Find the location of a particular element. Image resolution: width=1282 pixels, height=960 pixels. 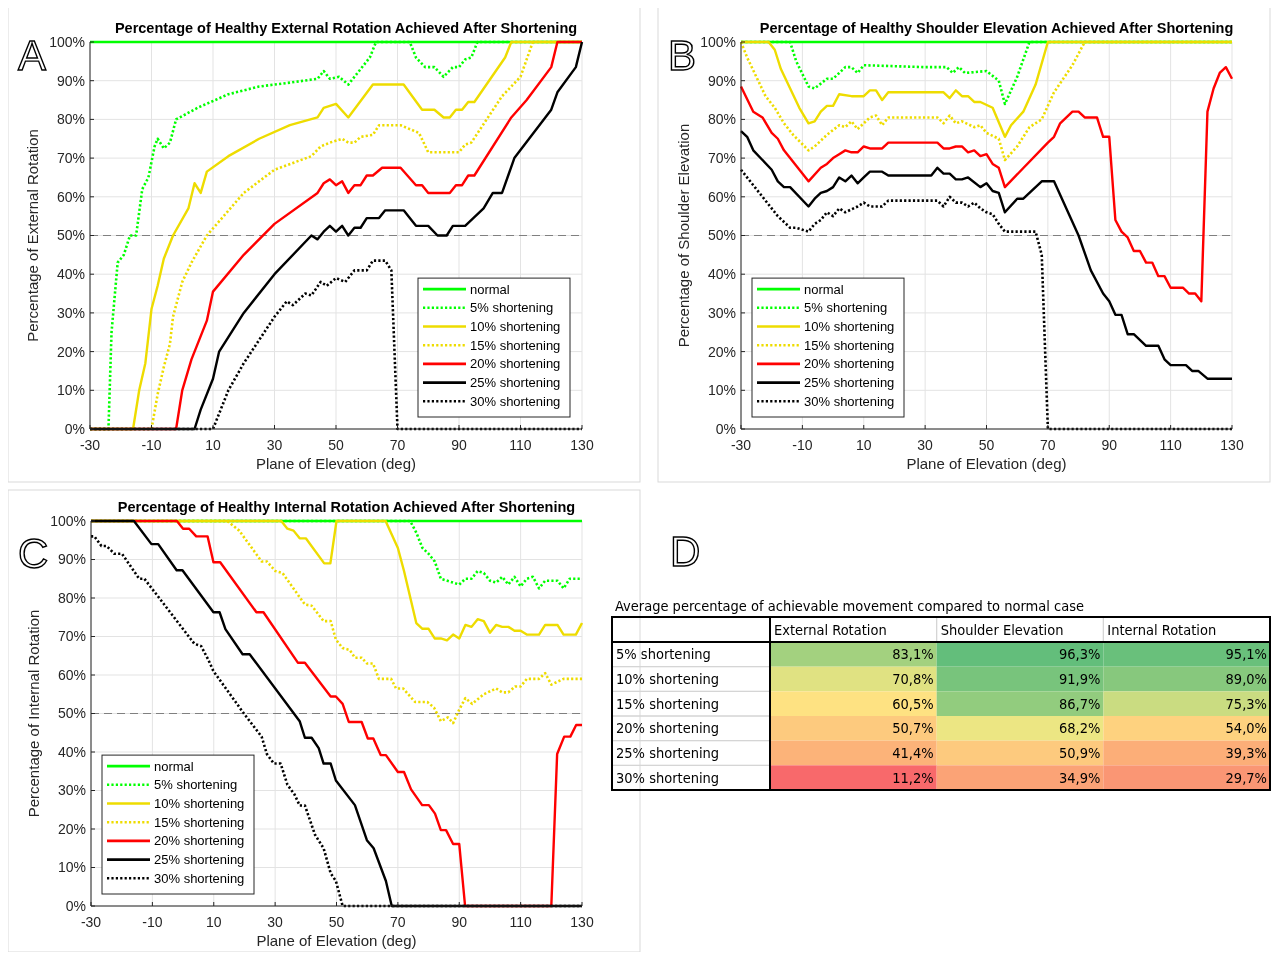

y-tick-label: 80% is located at coordinates (71, 597).